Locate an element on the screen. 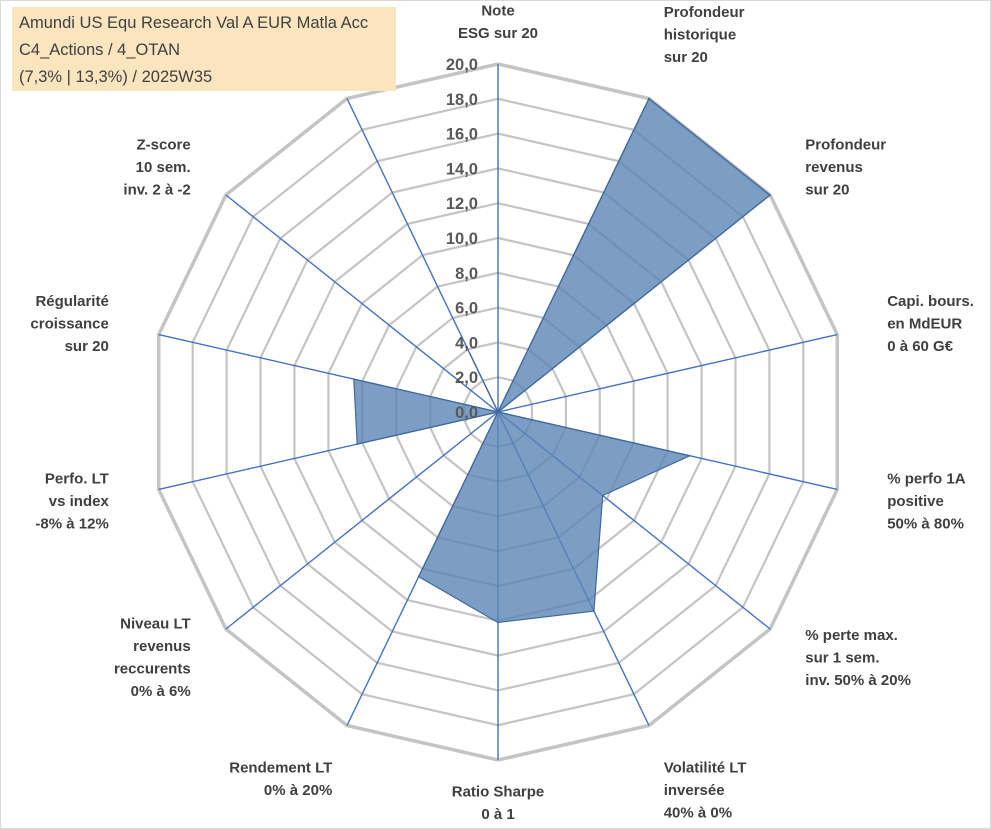 This screenshot has width=991, height=829. tick-label: 12,0 is located at coordinates (462, 204).